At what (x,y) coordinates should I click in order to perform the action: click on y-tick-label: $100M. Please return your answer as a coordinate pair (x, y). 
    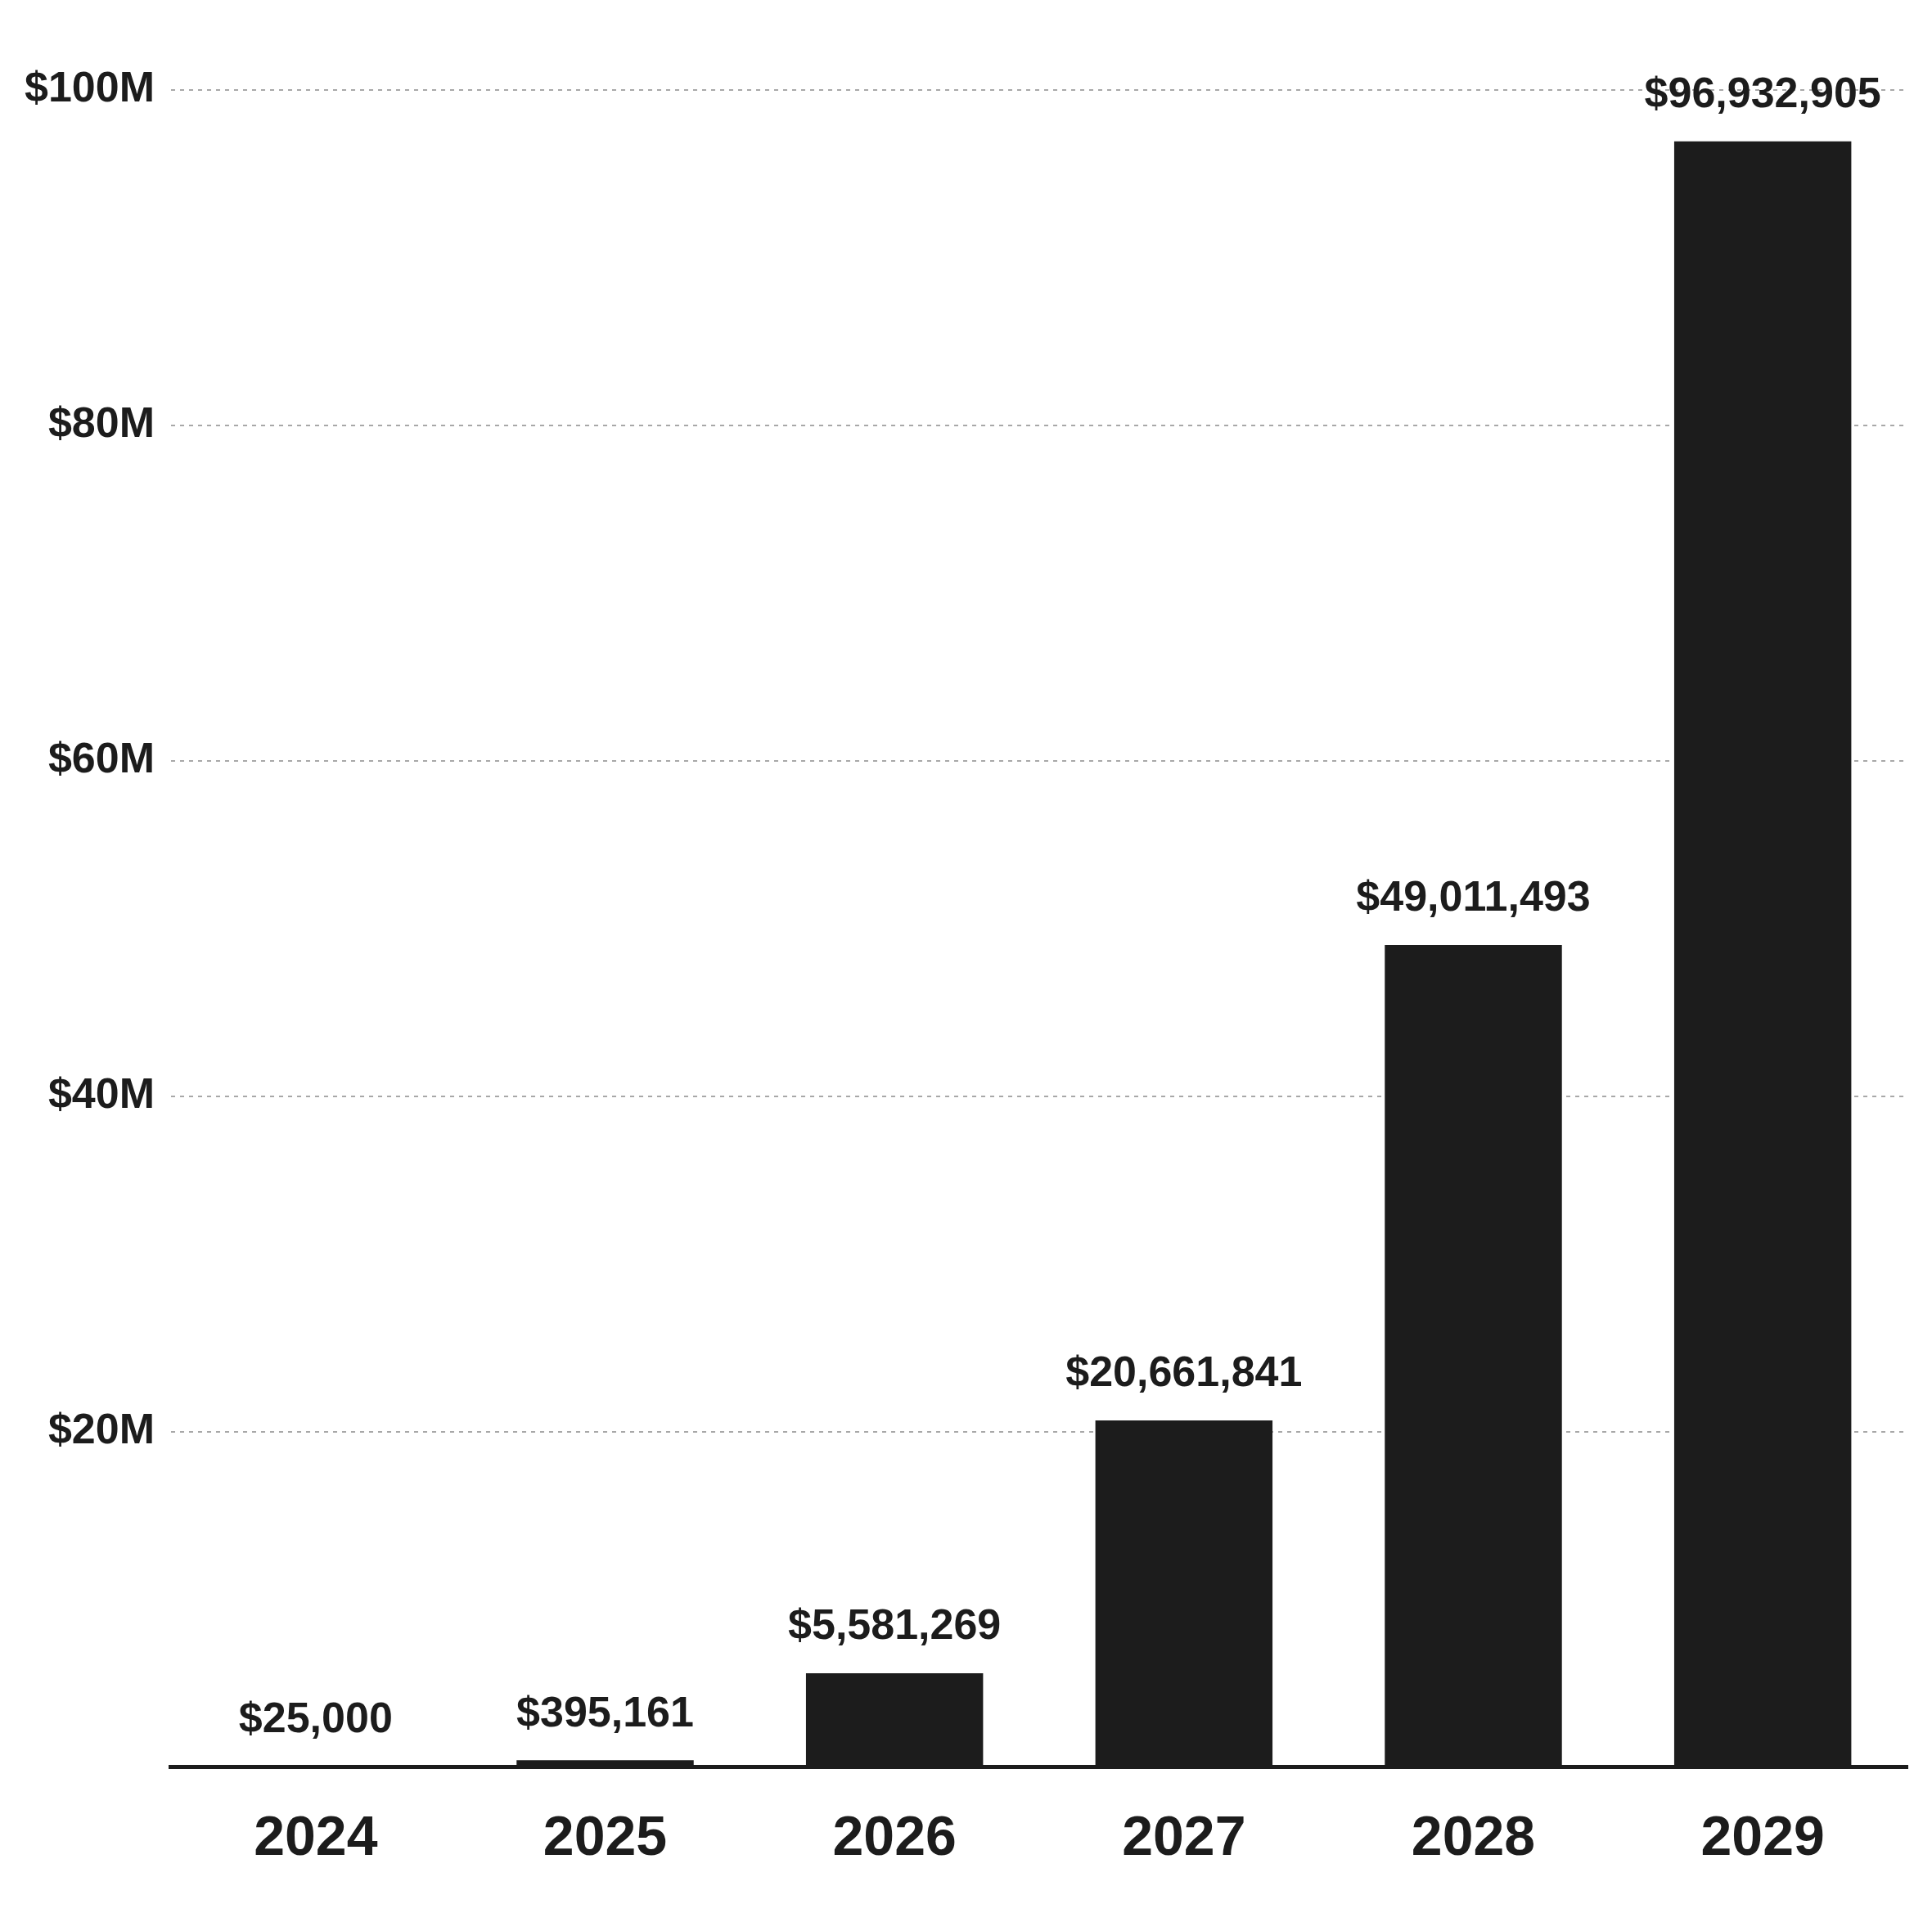
    Looking at the image, I should click on (90, 87).